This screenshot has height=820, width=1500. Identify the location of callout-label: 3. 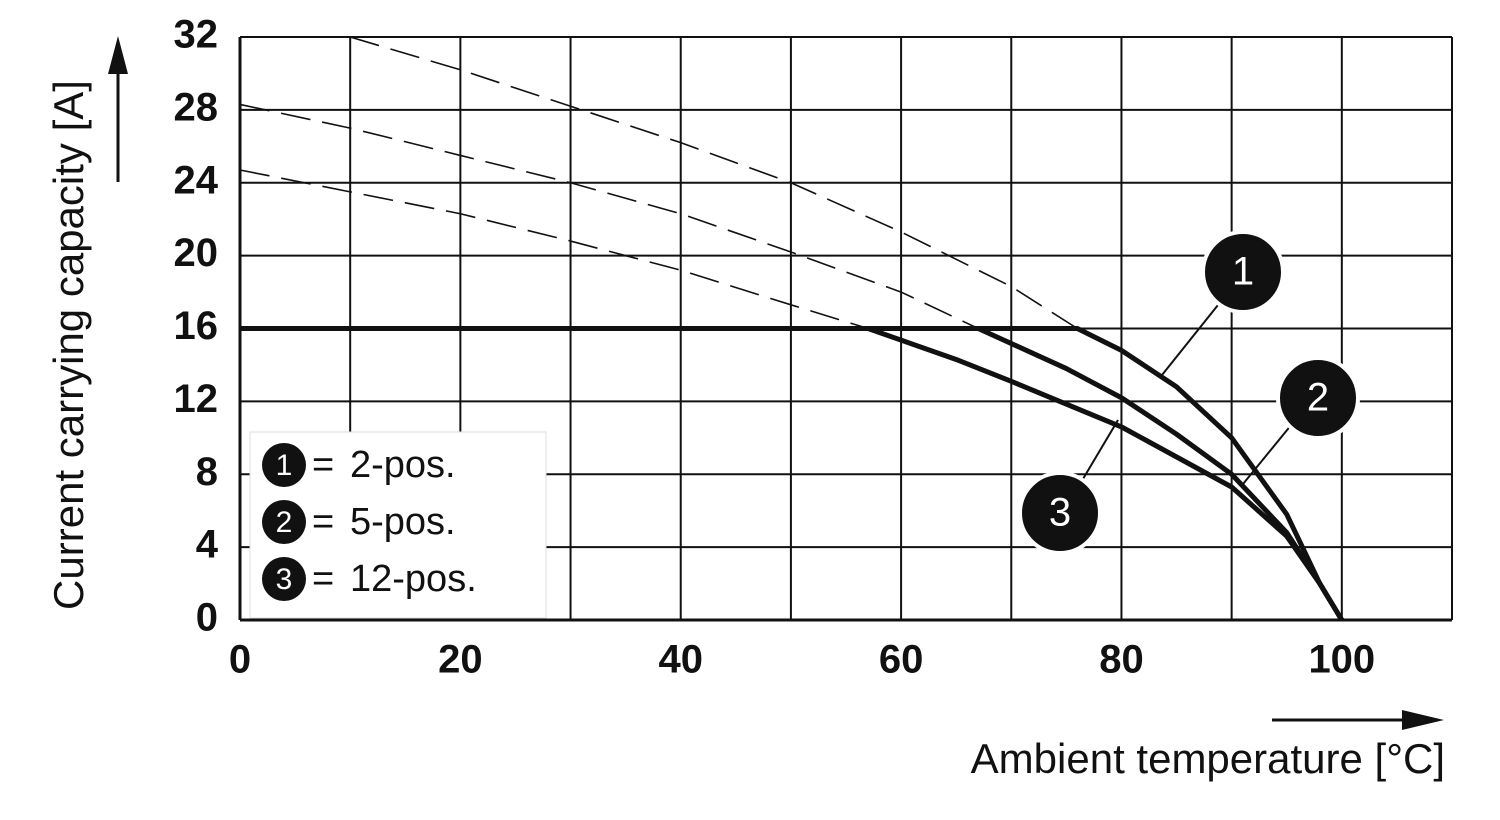
(1060, 513).